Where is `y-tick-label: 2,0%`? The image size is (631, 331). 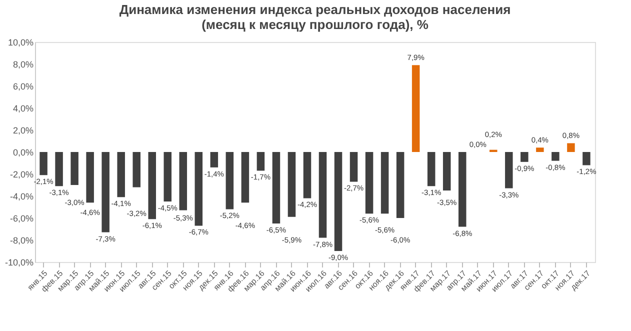
y-tick-label: 2,0% is located at coordinates (23, 131).